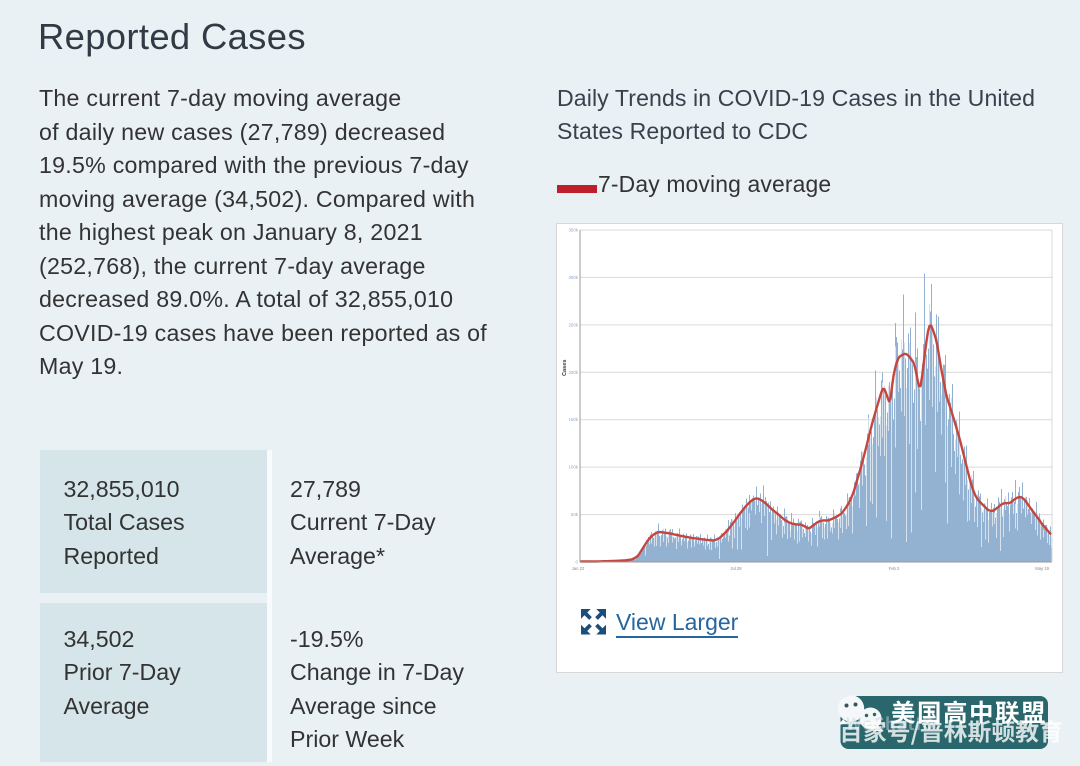 This screenshot has height=766, width=1080. Describe the element at coordinates (573, 467) in the screenshot. I see `svg-text: 100k` at that location.